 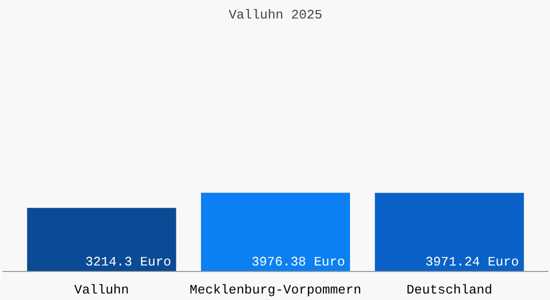 What do you see at coordinates (275, 15) in the screenshot?
I see `chart-title: Valluhn 2025` at bounding box center [275, 15].